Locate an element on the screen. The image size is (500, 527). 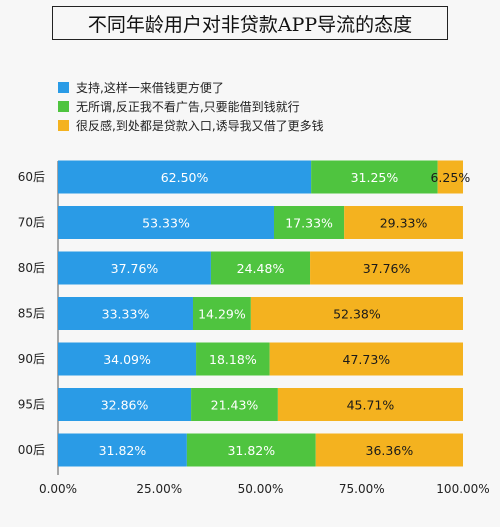
legend-label: 无所谓,反正我不看广告,只要能借到钱就行 is located at coordinates (188, 106).